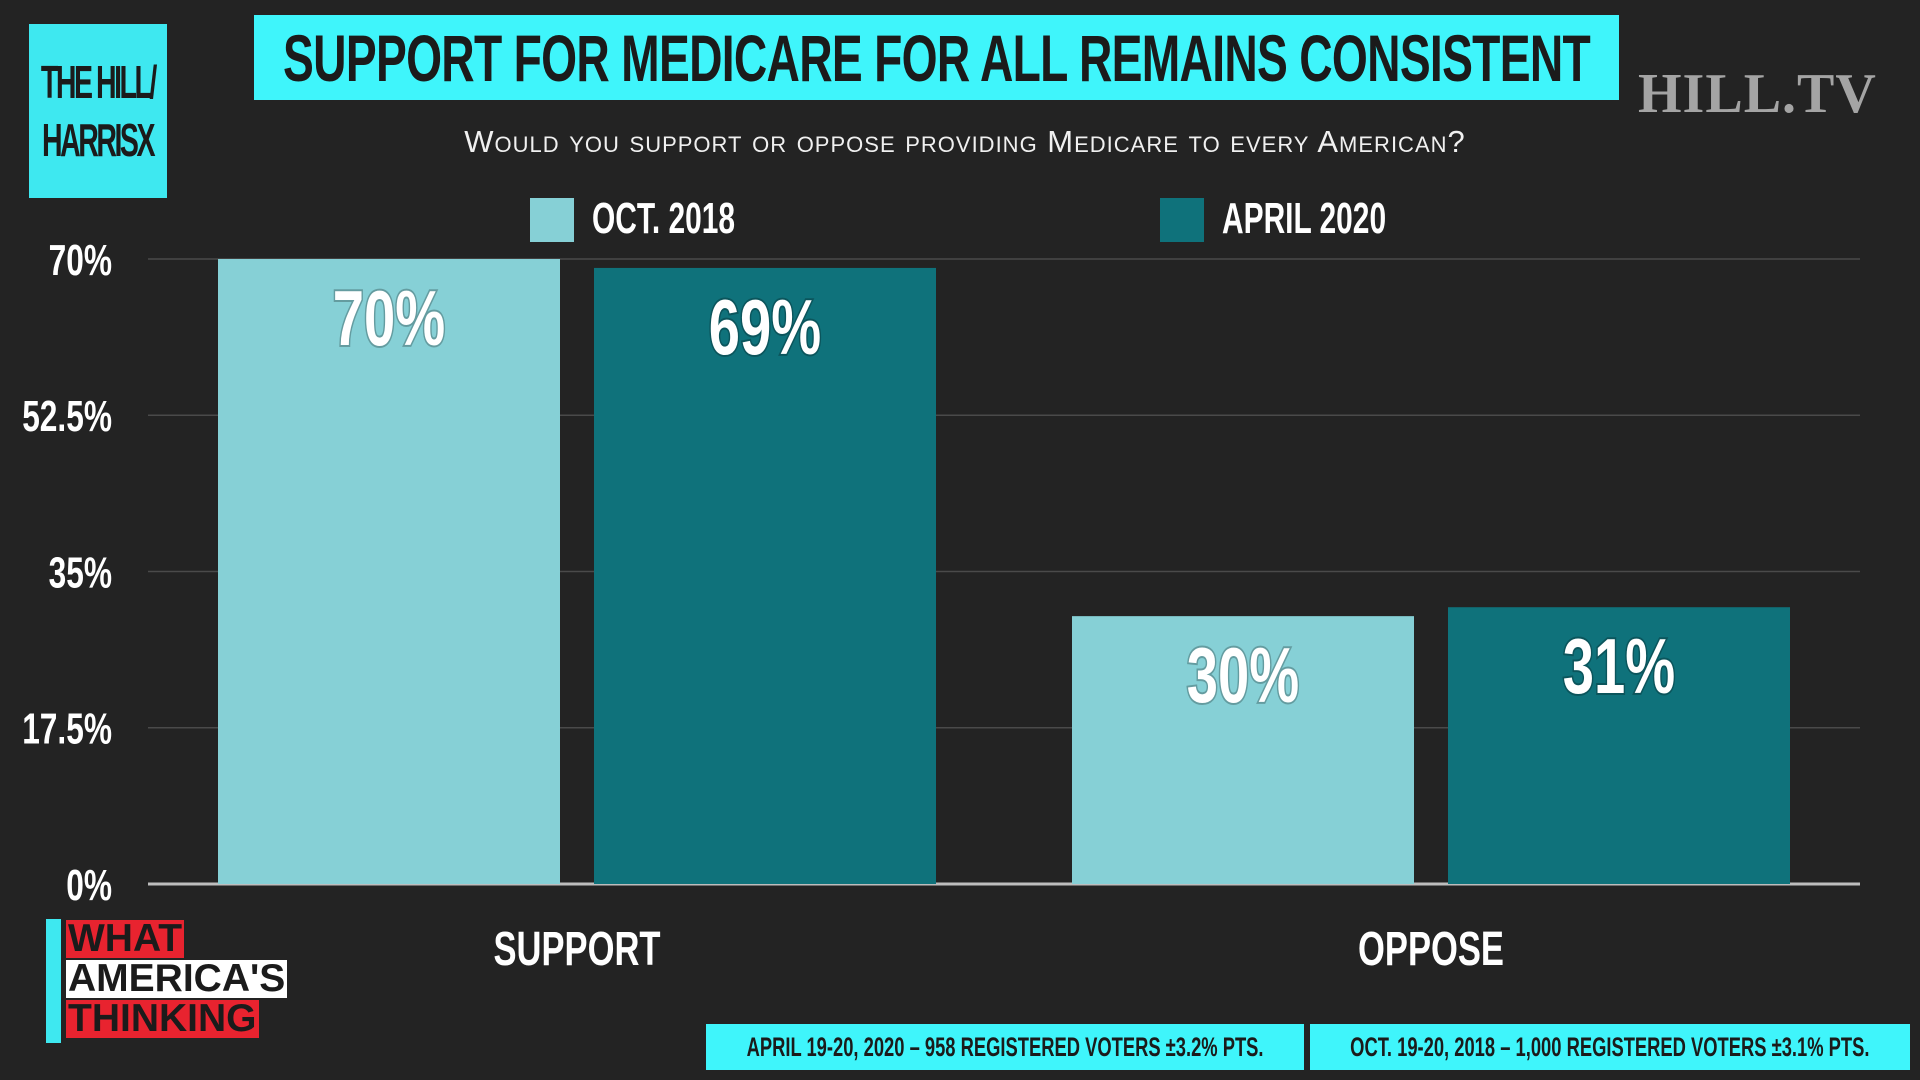 This screenshot has height=1080, width=1920. Describe the element at coordinates (67, 416) in the screenshot. I see `y-tick-label: 52.5%` at that location.